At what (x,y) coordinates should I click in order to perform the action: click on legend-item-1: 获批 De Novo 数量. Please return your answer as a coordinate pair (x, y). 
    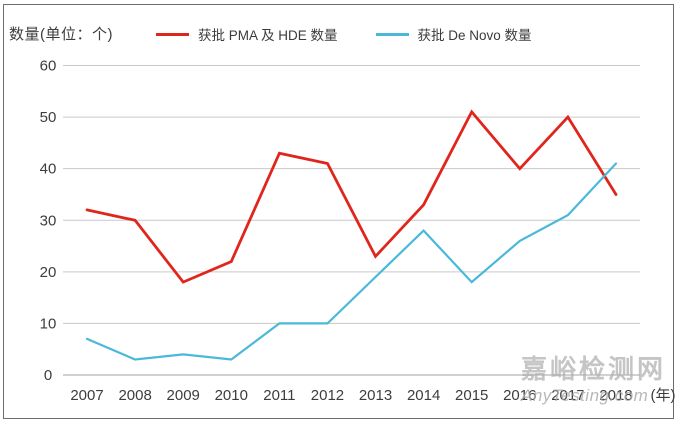
    Looking at the image, I should click on (453, 34).